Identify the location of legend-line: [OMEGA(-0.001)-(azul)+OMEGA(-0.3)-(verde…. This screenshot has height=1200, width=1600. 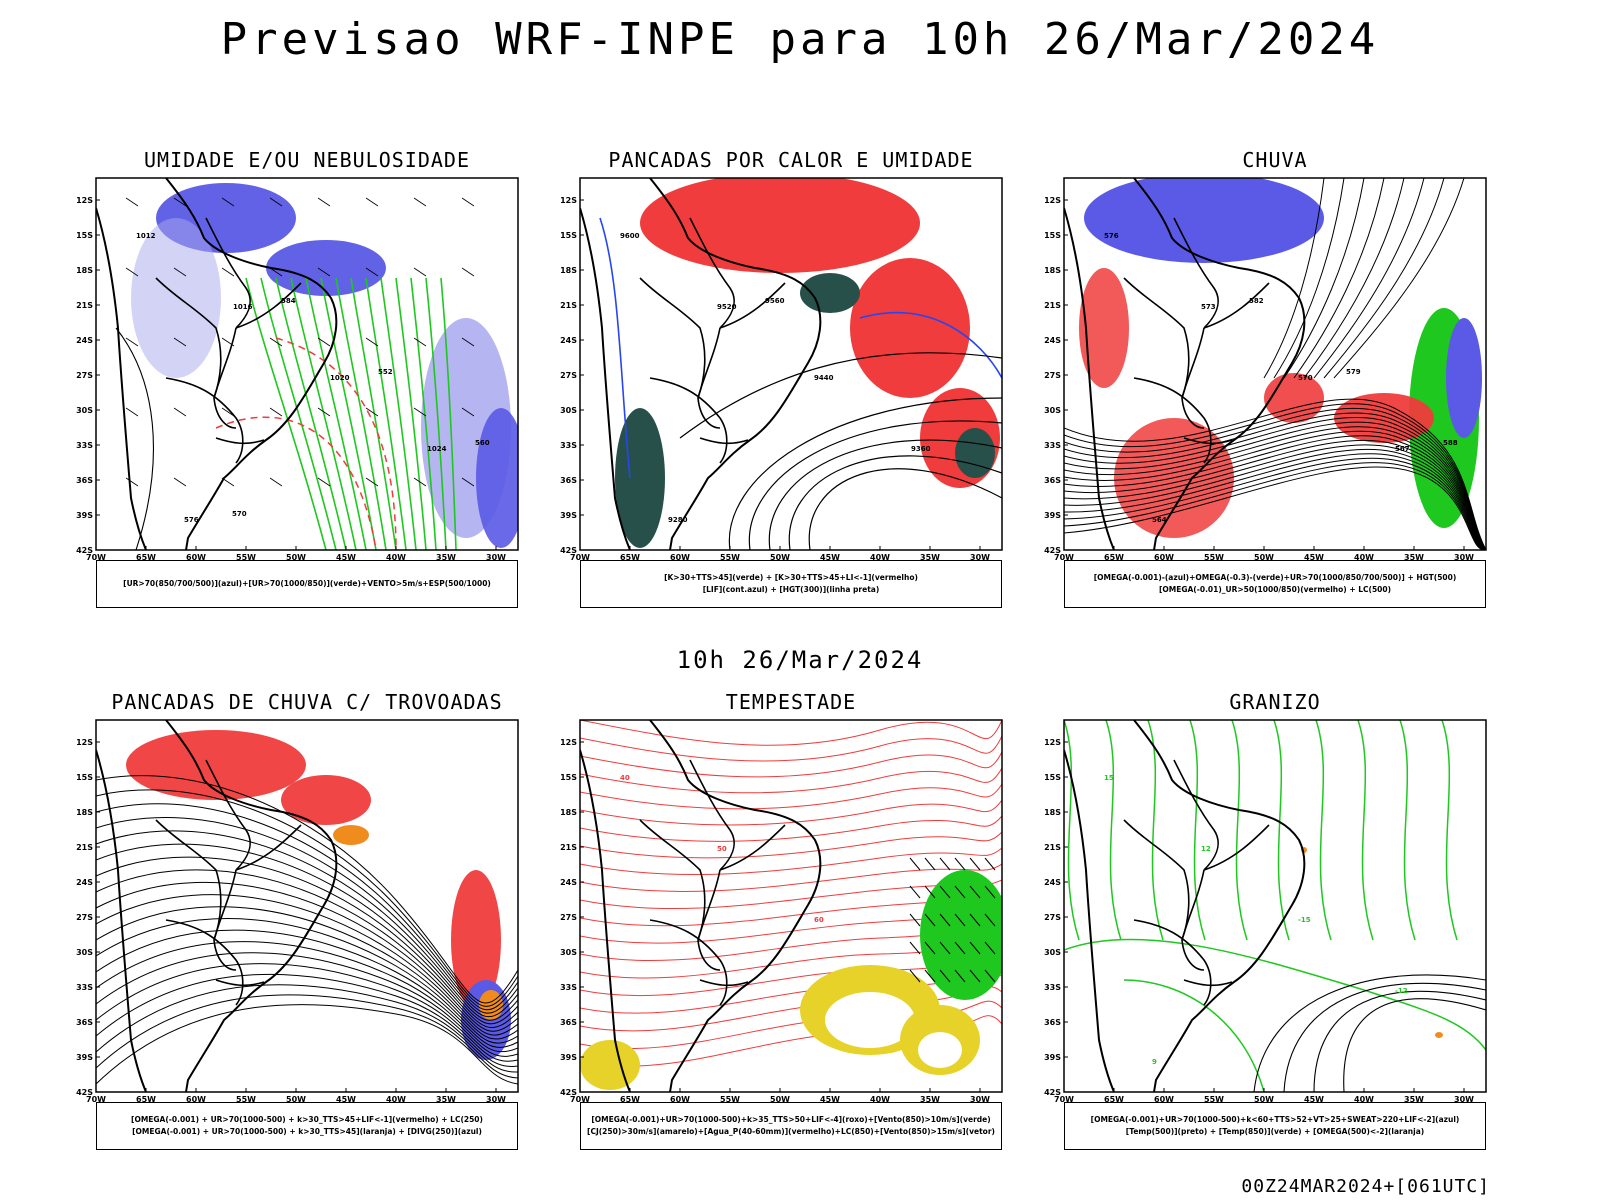
(1275, 577).